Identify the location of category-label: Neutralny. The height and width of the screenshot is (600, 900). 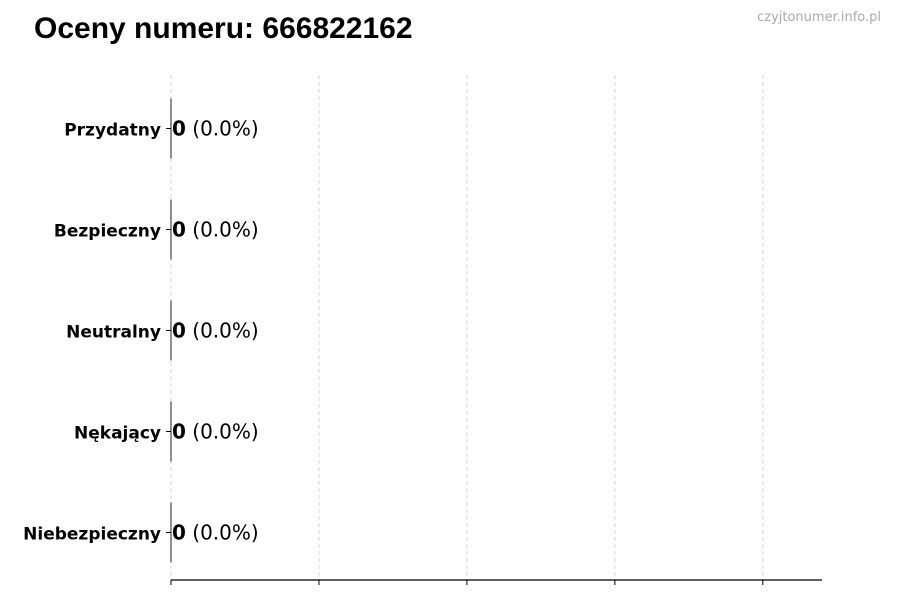
(113, 333).